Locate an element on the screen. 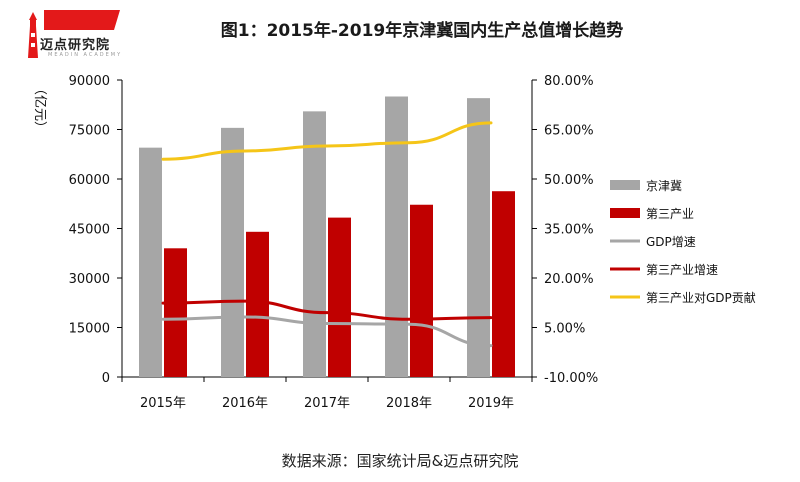 The image size is (800, 482). data-source: 数据来源：国家统计局&迈点研究院 is located at coordinates (400, 461).